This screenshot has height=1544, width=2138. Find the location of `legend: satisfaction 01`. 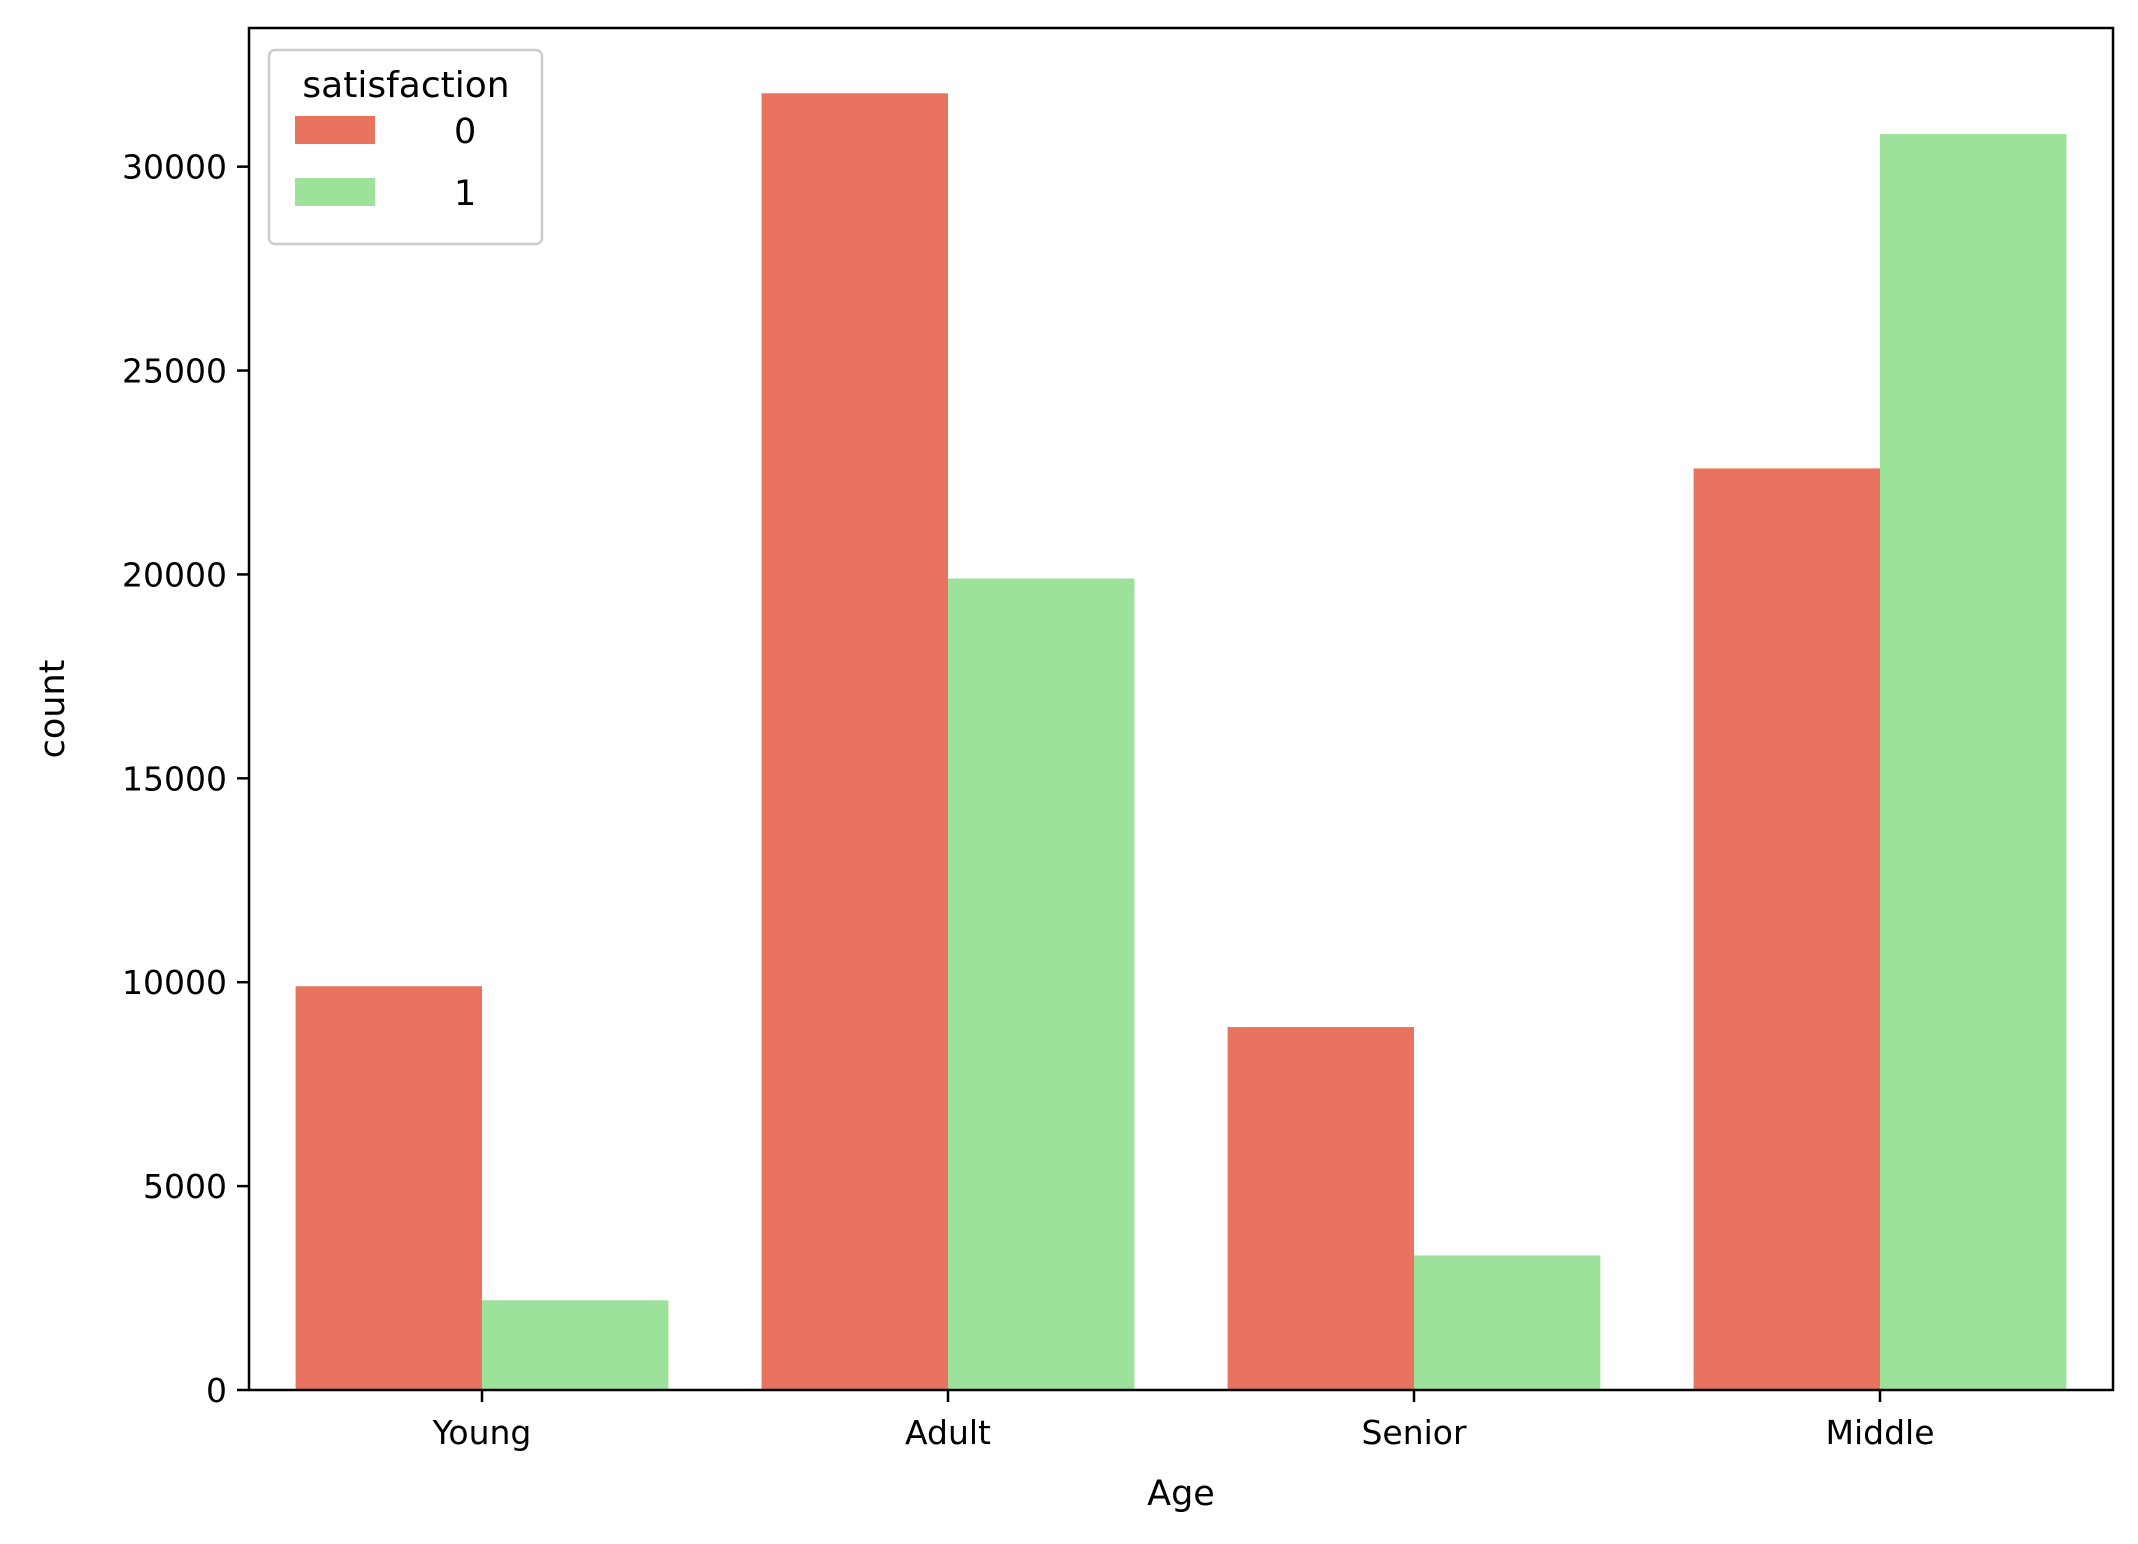

legend: satisfaction 01 is located at coordinates (405, 147).